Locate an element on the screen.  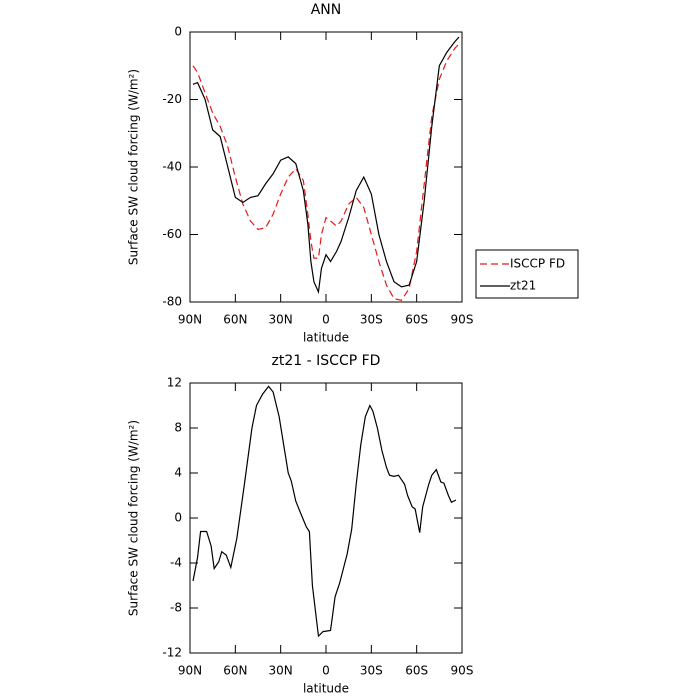
y-tick-label: -60 is located at coordinates (172, 234).